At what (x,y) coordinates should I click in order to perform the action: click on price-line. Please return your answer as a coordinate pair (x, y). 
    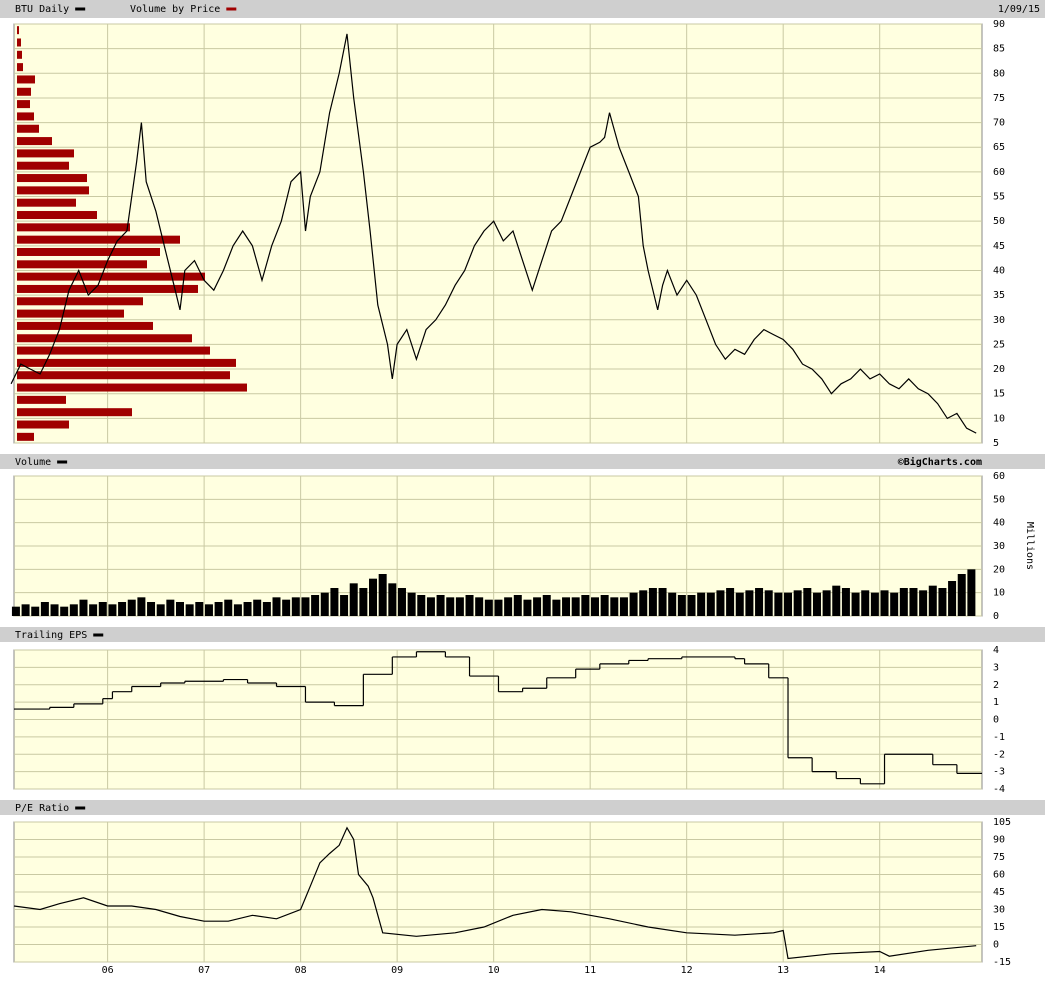
    Looking at the image, I should click on (495, 893).